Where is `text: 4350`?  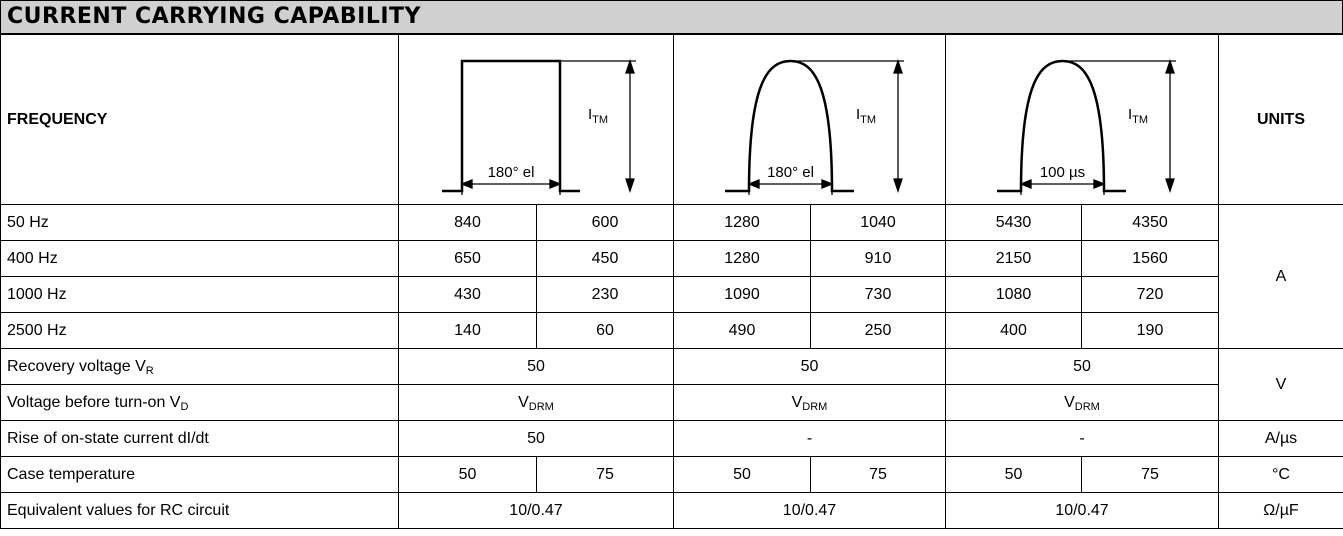
text: 4350 is located at coordinates (1150, 222).